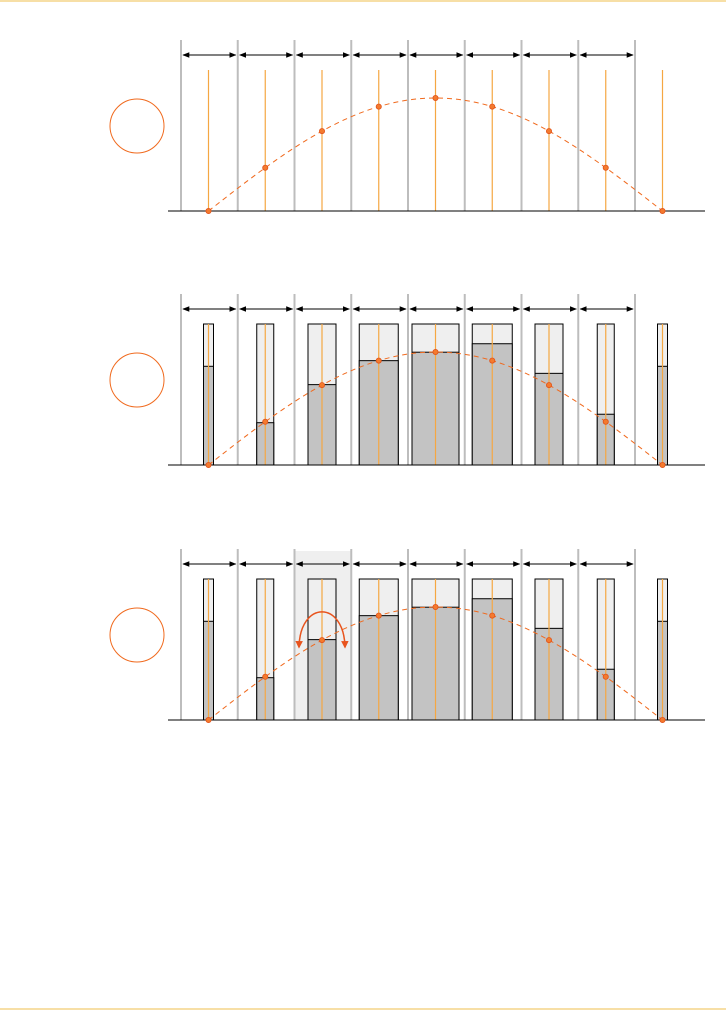 The image size is (726, 1011). Describe the element at coordinates (363, 1009) in the screenshot. I see `page-bottom-rule` at that location.